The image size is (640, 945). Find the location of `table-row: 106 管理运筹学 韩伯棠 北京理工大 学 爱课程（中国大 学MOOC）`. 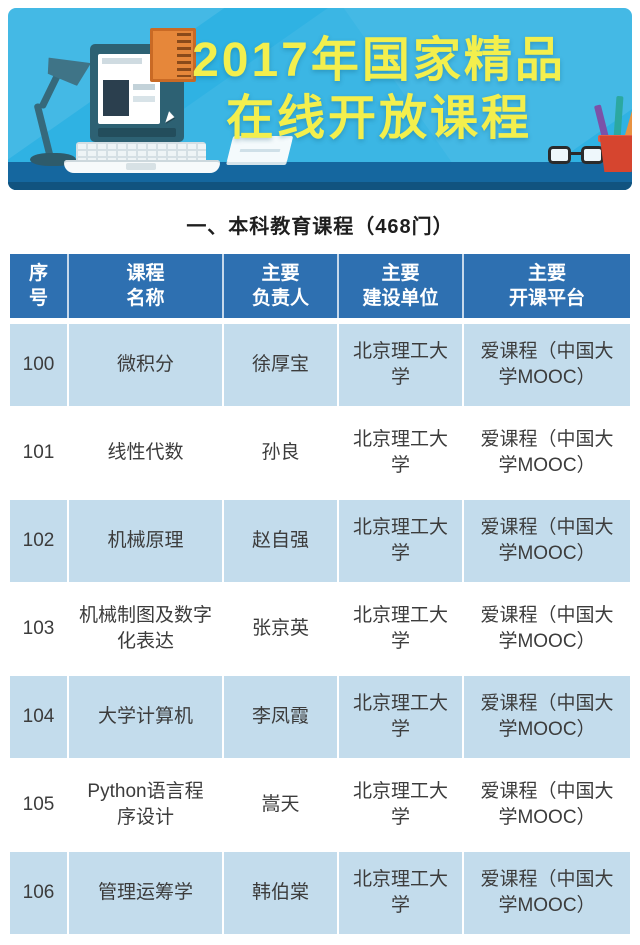

table-row: 106 管理运筹学 韩伯棠 北京理工大 学 爱课程（中国大 学MOOC） is located at coordinates (320, 893).